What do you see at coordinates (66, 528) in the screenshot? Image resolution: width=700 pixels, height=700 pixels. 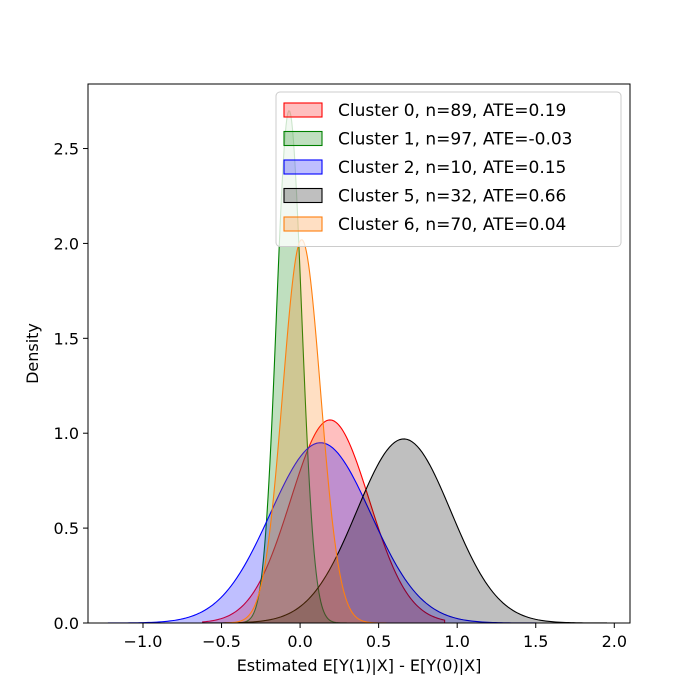 I see `y-tick-label: 0.5` at bounding box center [66, 528].